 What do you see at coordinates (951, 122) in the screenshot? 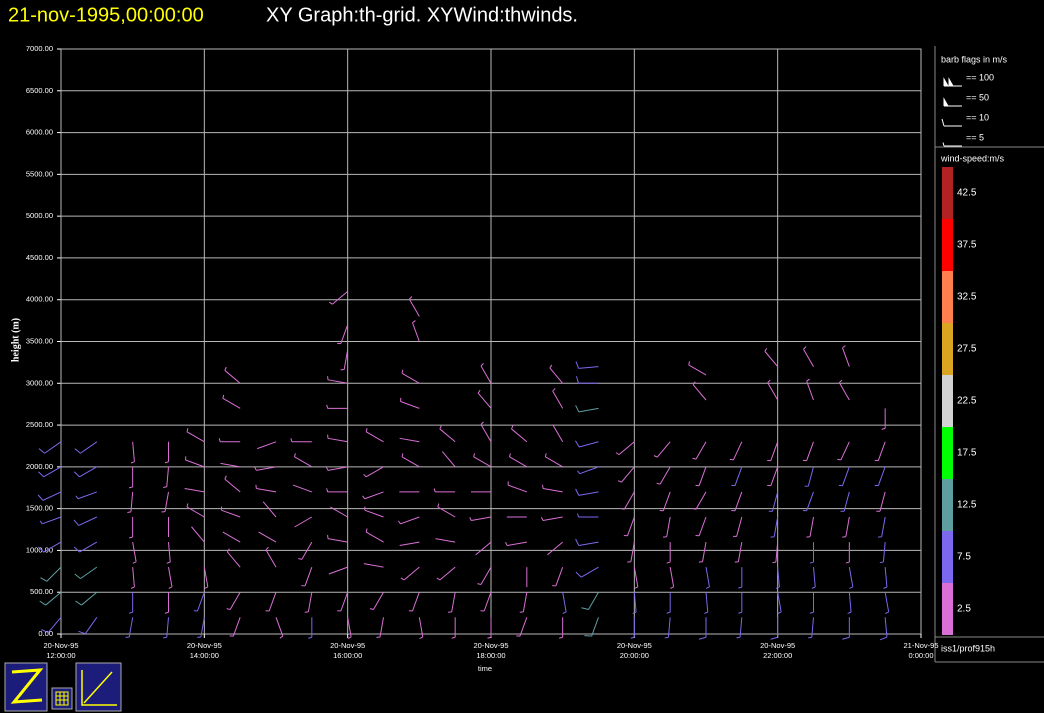
I see `barb-legend-glyph` at bounding box center [951, 122].